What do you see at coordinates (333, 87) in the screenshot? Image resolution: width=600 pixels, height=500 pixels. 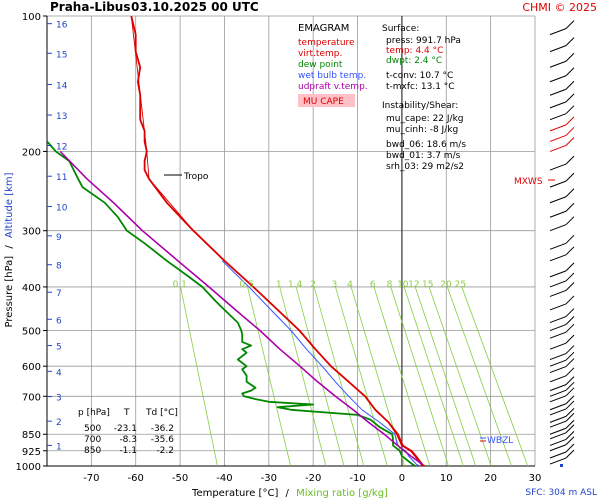 I see `legend-item-updraft: udpraft v.temp.` at bounding box center [333, 87].